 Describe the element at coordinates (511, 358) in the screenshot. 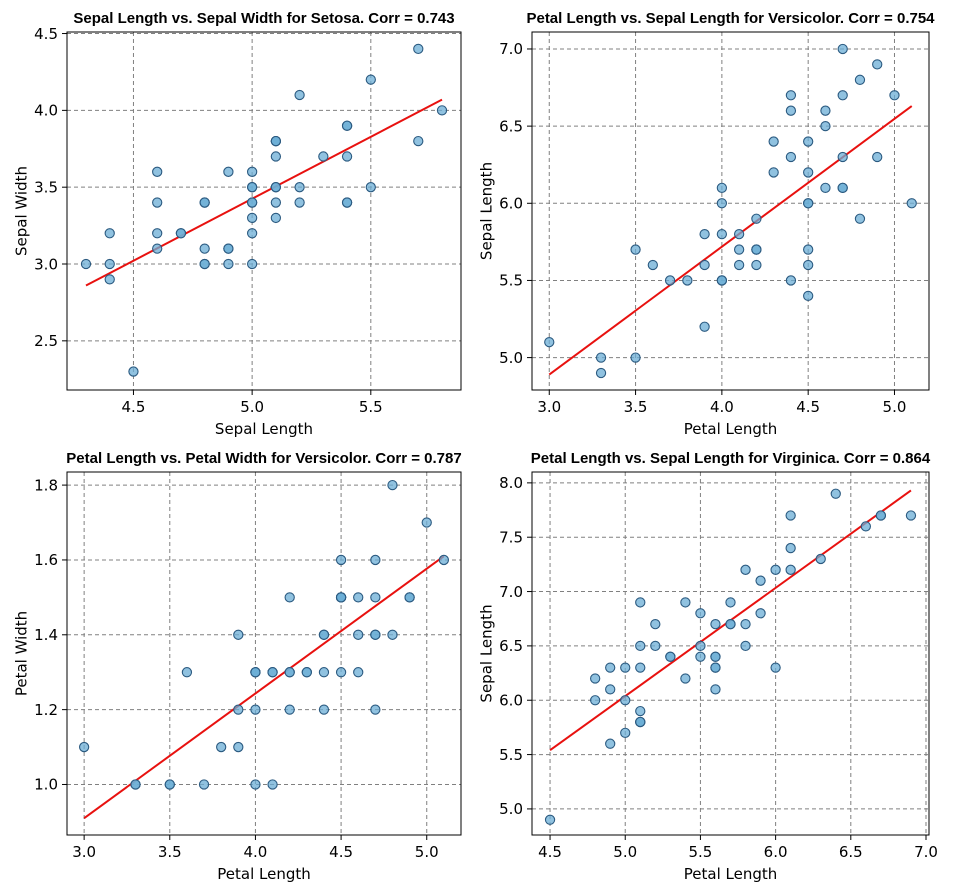

I see `y-tick-label: 5.0` at that location.